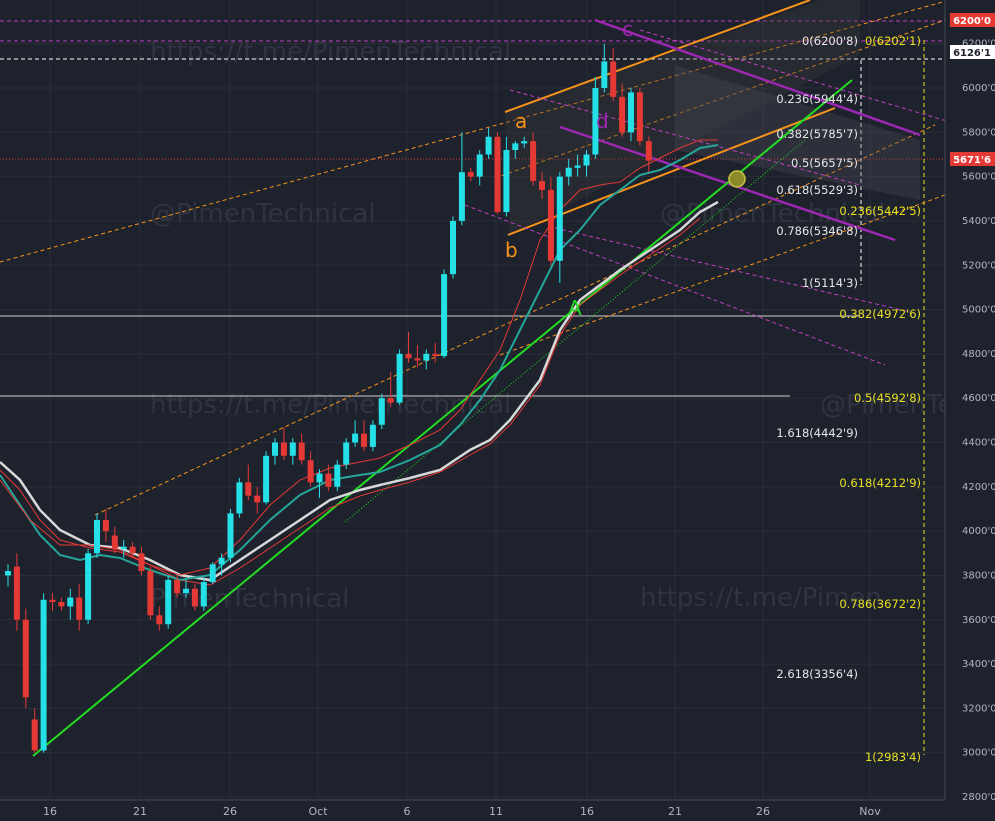 The image size is (995, 821). I want to click on y-tick-label: 5000'0, so click(978, 310).